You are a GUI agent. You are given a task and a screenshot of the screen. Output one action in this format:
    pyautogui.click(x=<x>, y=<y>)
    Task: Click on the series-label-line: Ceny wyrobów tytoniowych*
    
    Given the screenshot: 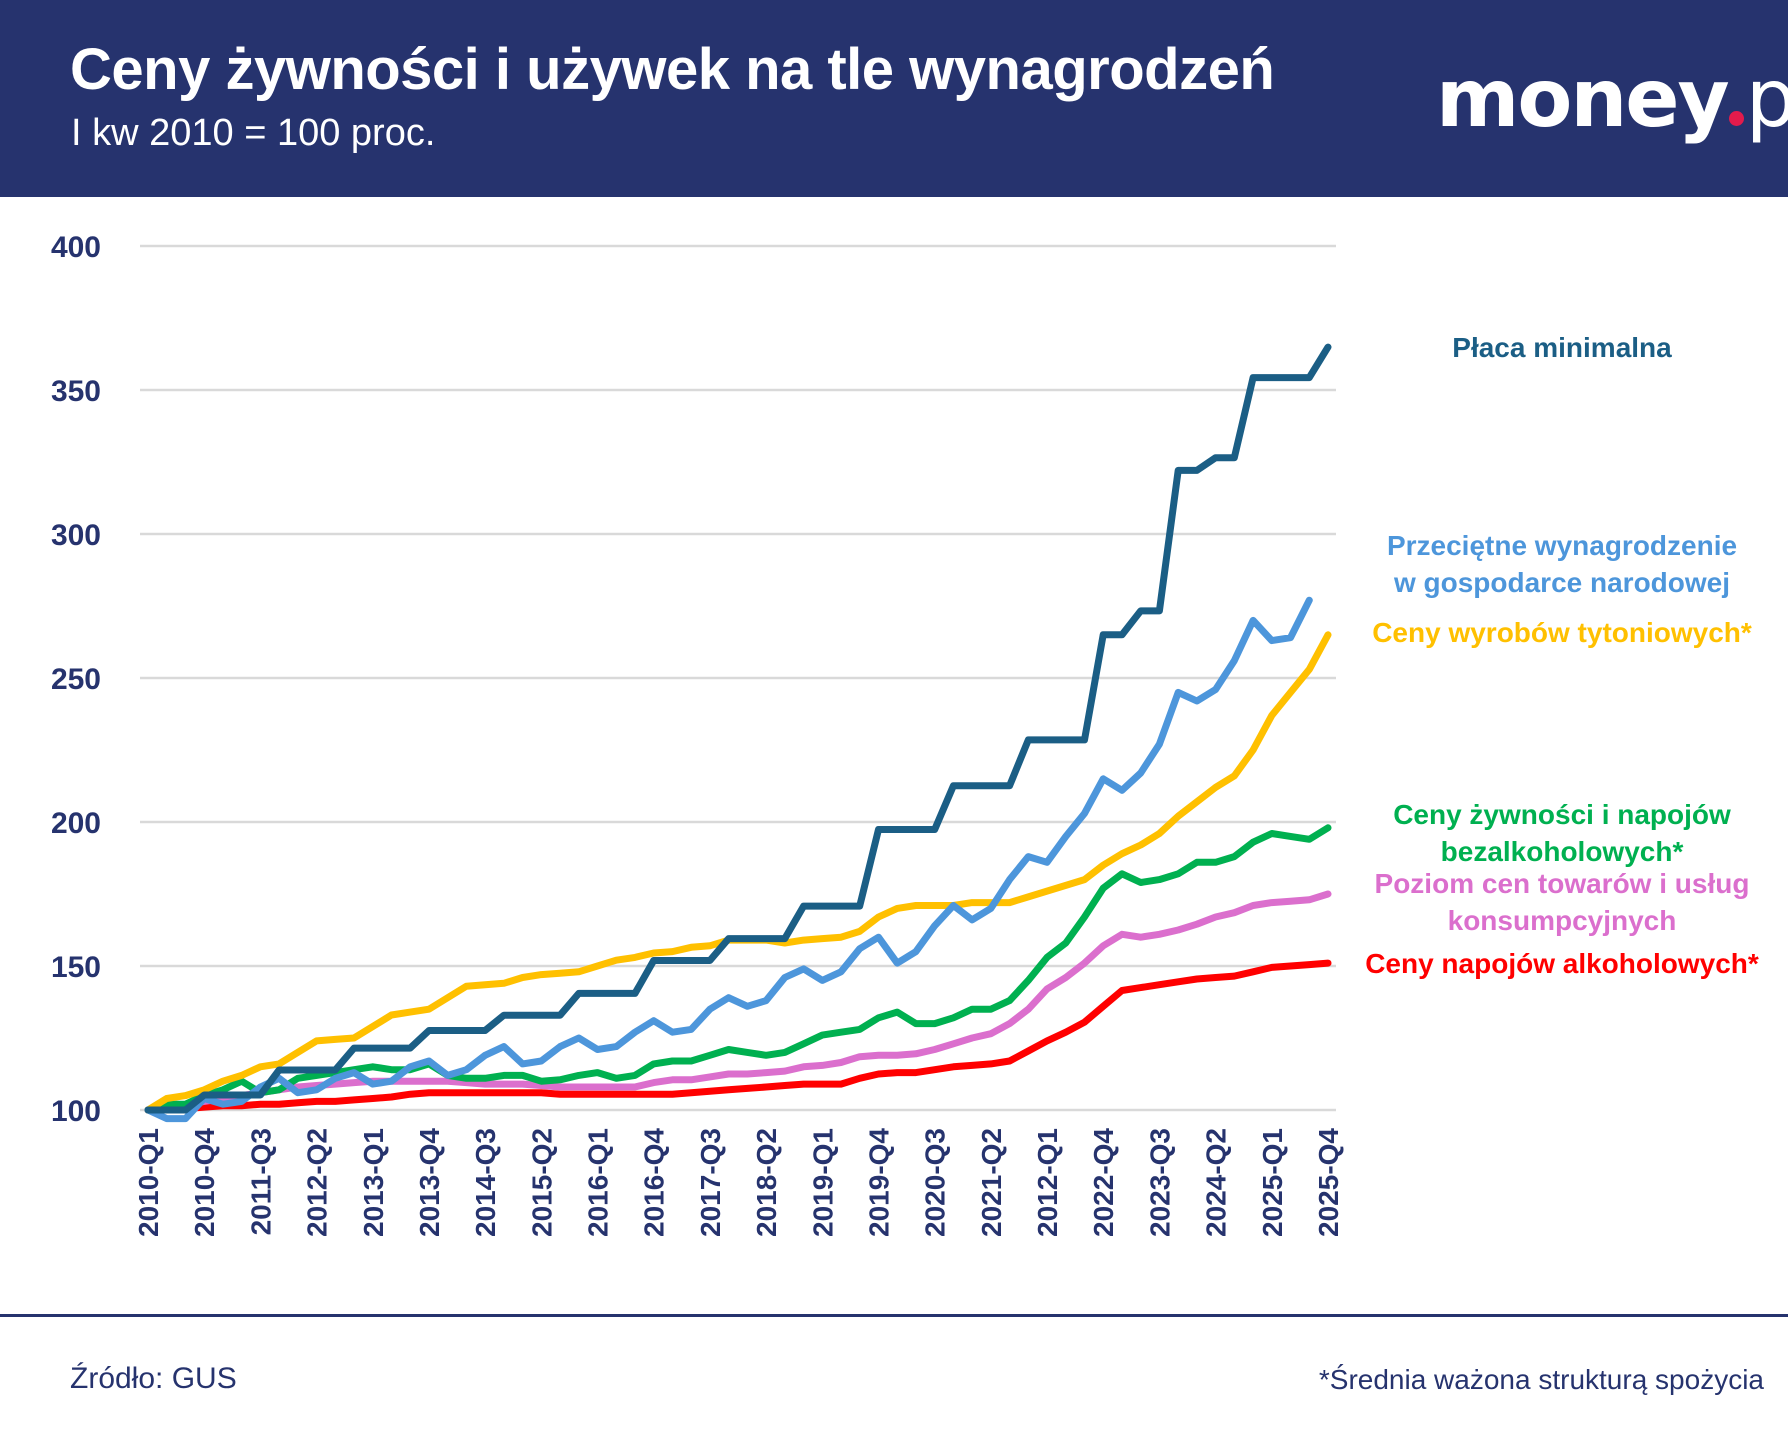 What is the action you would take?
    pyautogui.click(x=1562, y=632)
    